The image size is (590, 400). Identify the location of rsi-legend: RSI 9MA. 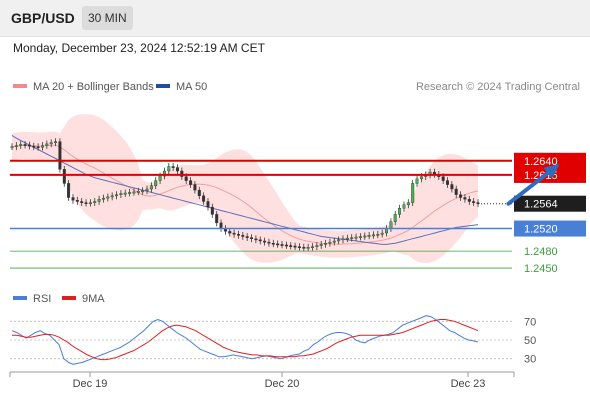
(59, 299).